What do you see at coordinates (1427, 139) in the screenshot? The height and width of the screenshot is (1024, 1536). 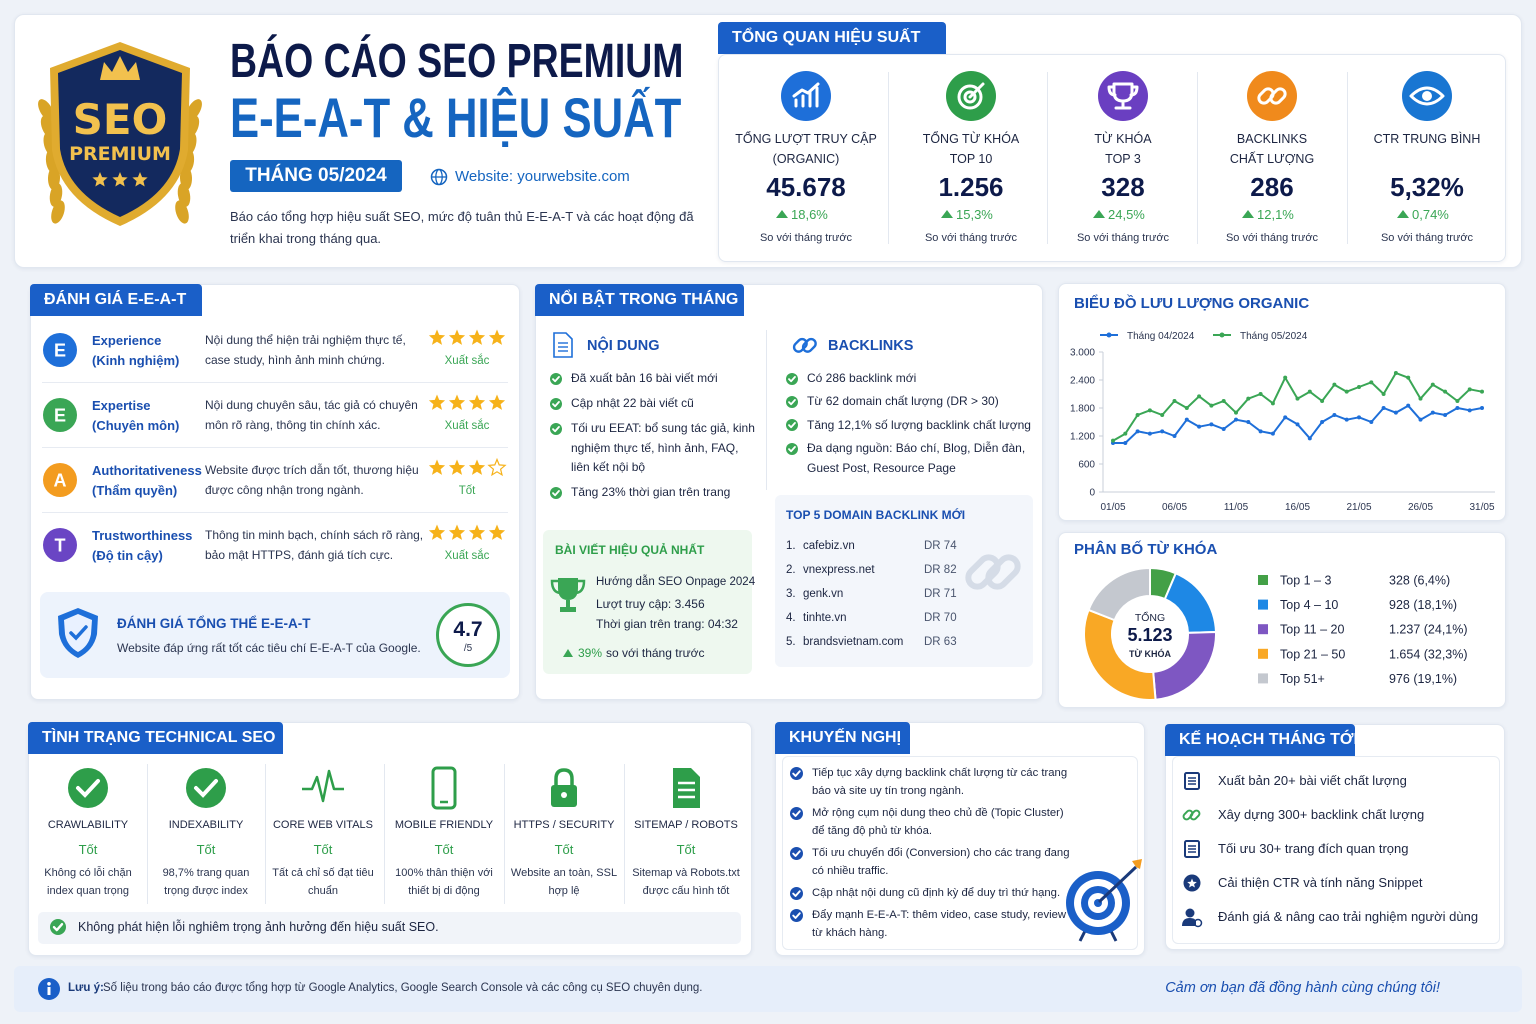 I see `kpi-label: CTR TRUNG BÌNH` at bounding box center [1427, 139].